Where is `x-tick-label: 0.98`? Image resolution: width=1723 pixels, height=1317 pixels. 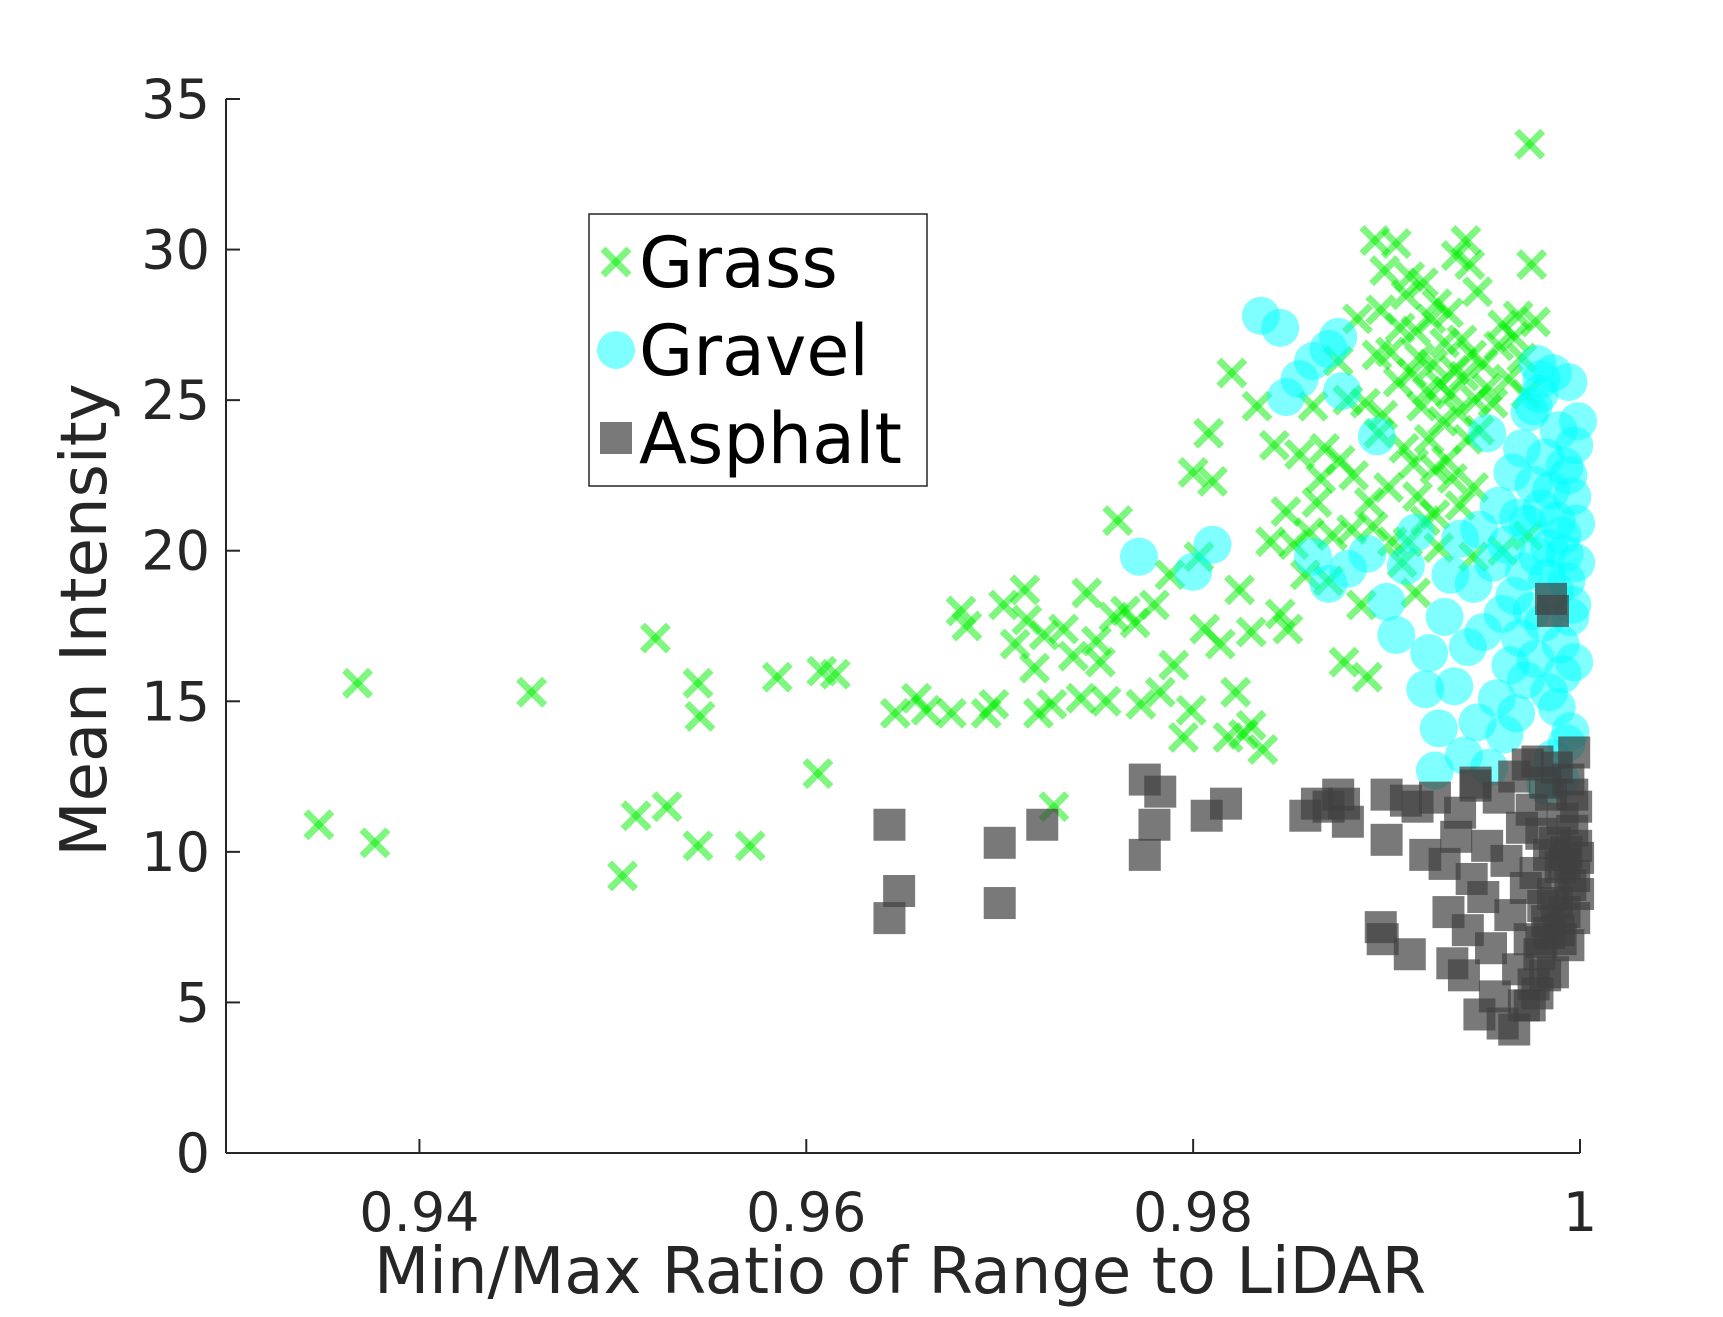
x-tick-label: 0.98 is located at coordinates (1193, 1212).